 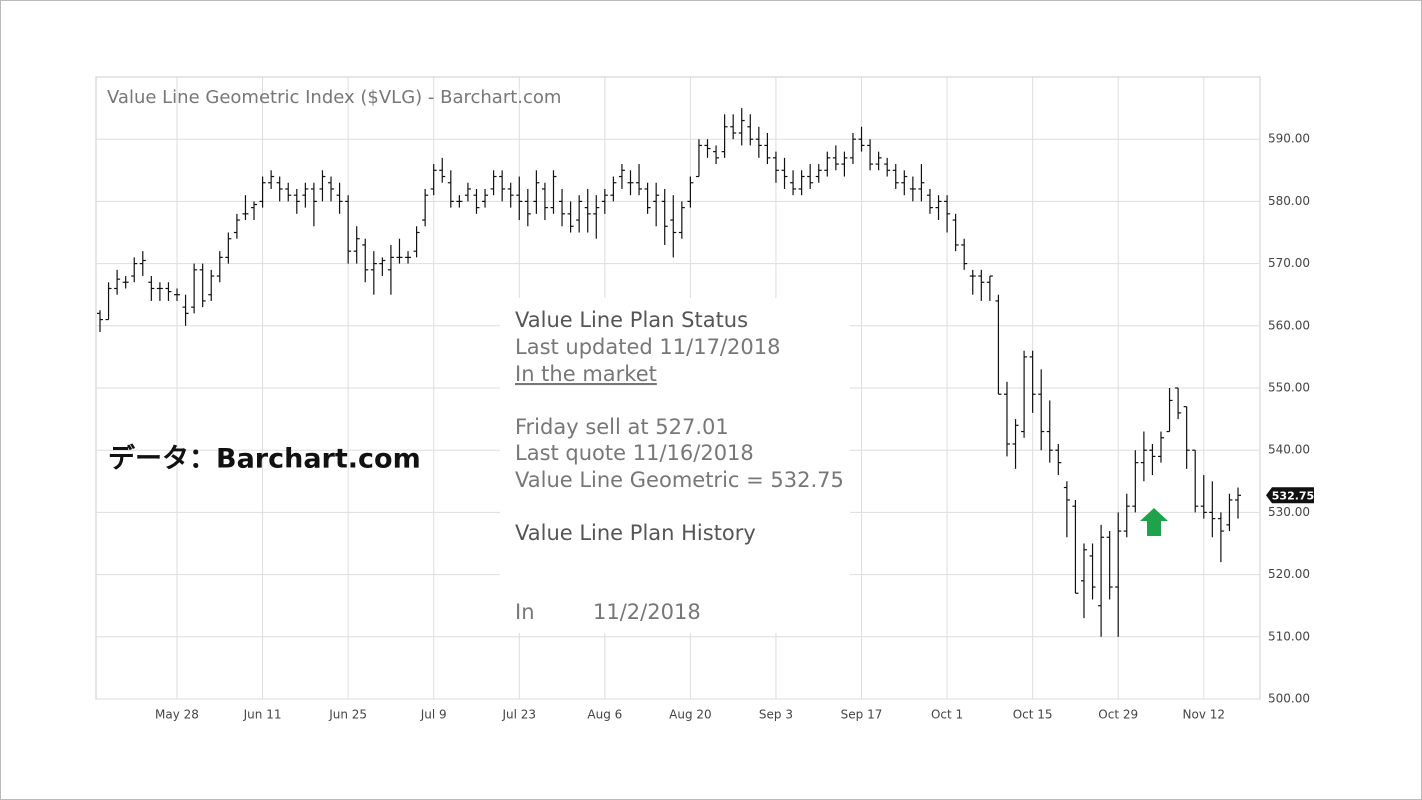 What do you see at coordinates (586, 374) in the screenshot?
I see `panel-status: In the market` at bounding box center [586, 374].